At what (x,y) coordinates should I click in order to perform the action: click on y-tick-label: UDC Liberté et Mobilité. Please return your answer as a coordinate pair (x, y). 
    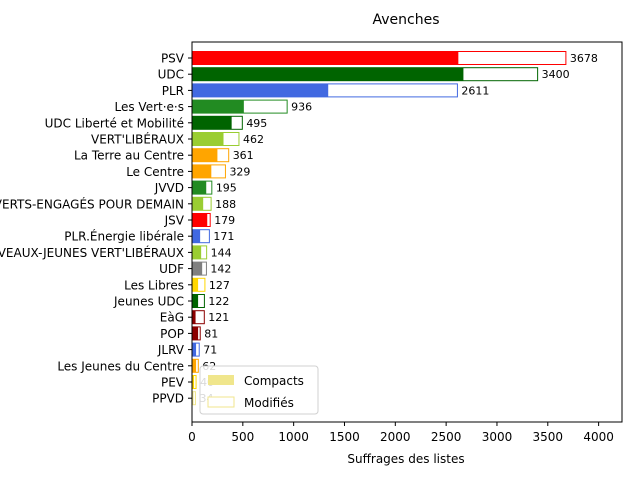
    Looking at the image, I should click on (114, 123).